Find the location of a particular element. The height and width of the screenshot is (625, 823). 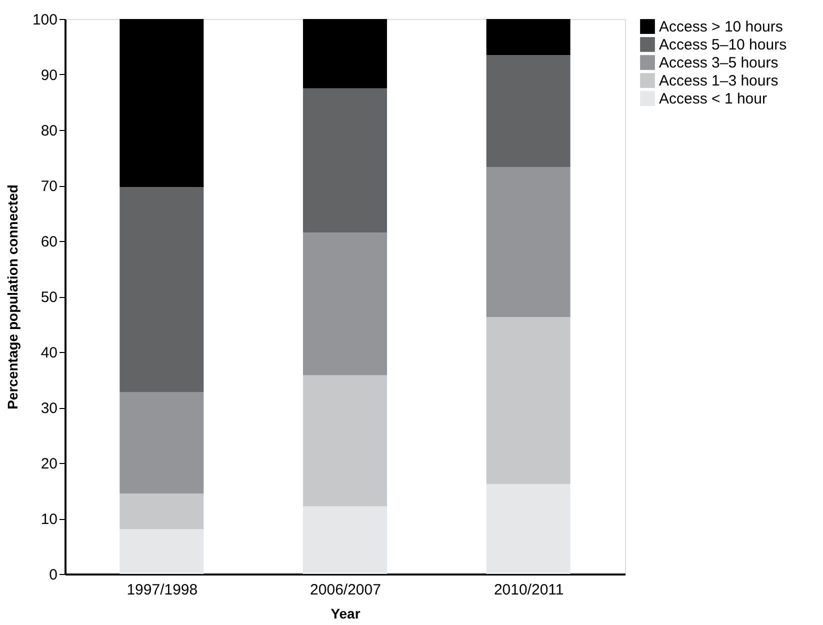

x-tick-label: 2010/2011 is located at coordinates (529, 590).